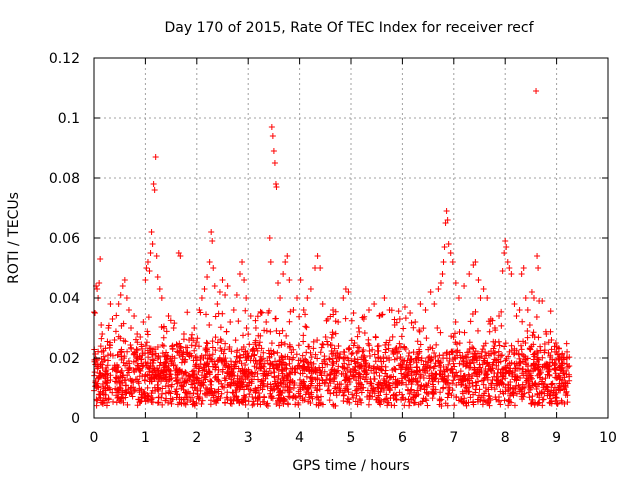  What do you see at coordinates (453, 438) in the screenshot?
I see `x-tick-label: 7` at bounding box center [453, 438].